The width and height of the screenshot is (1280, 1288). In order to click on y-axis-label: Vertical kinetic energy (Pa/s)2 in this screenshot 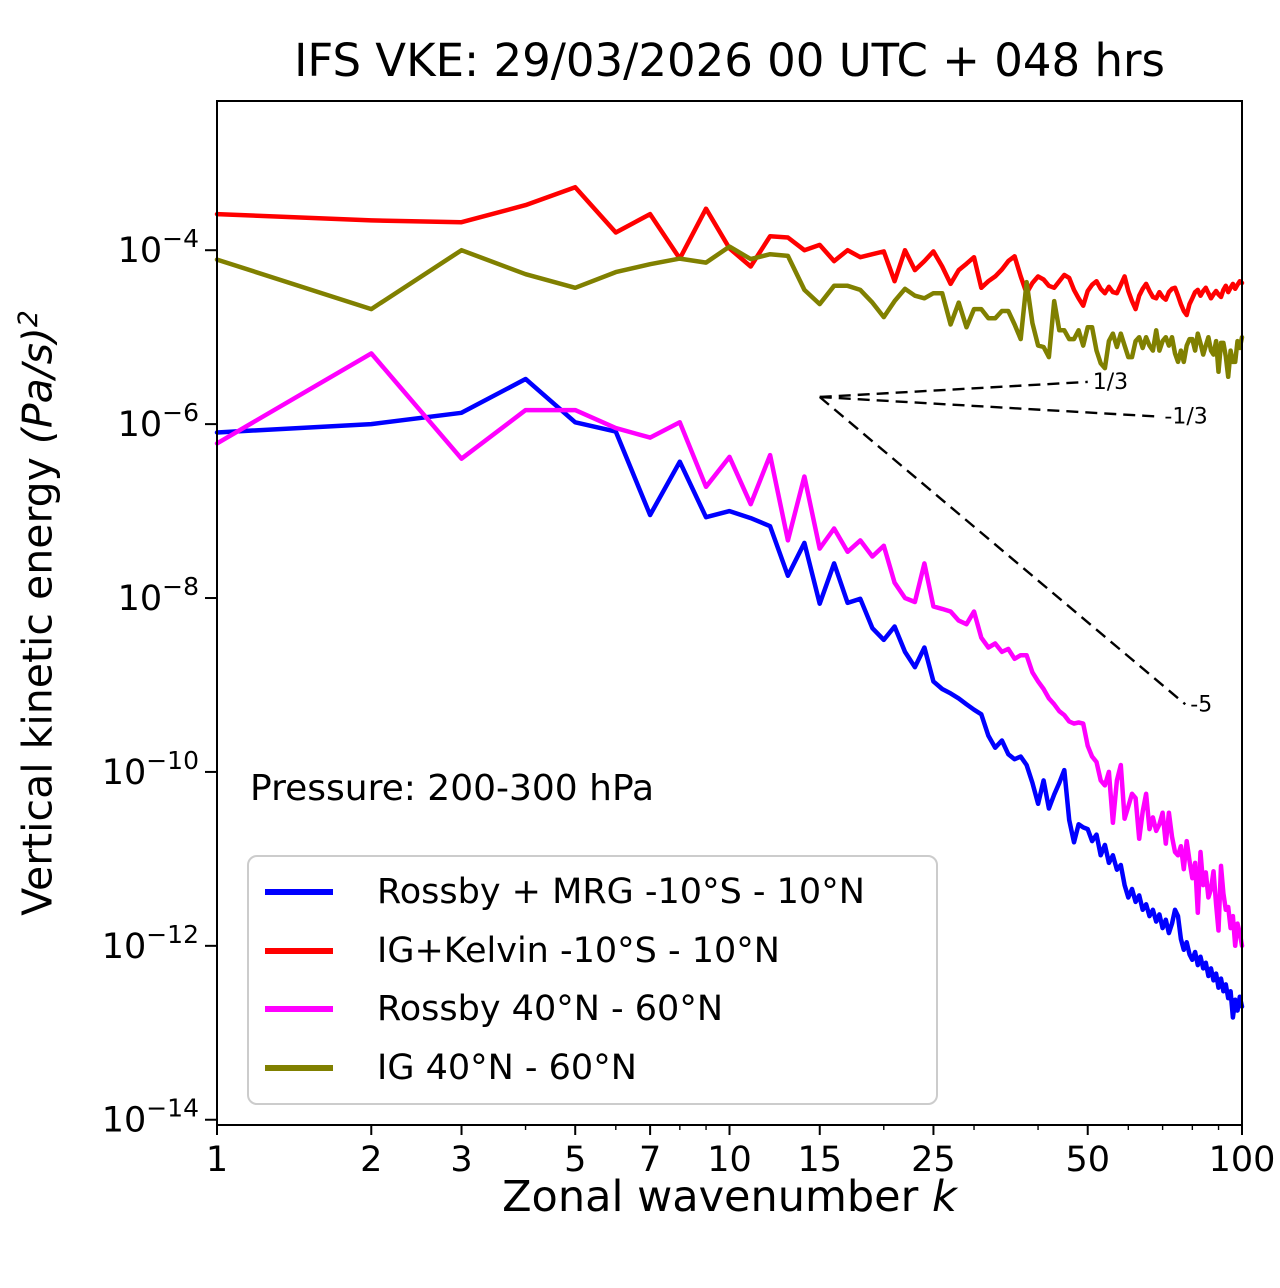, I will do `click(37, 613)`.